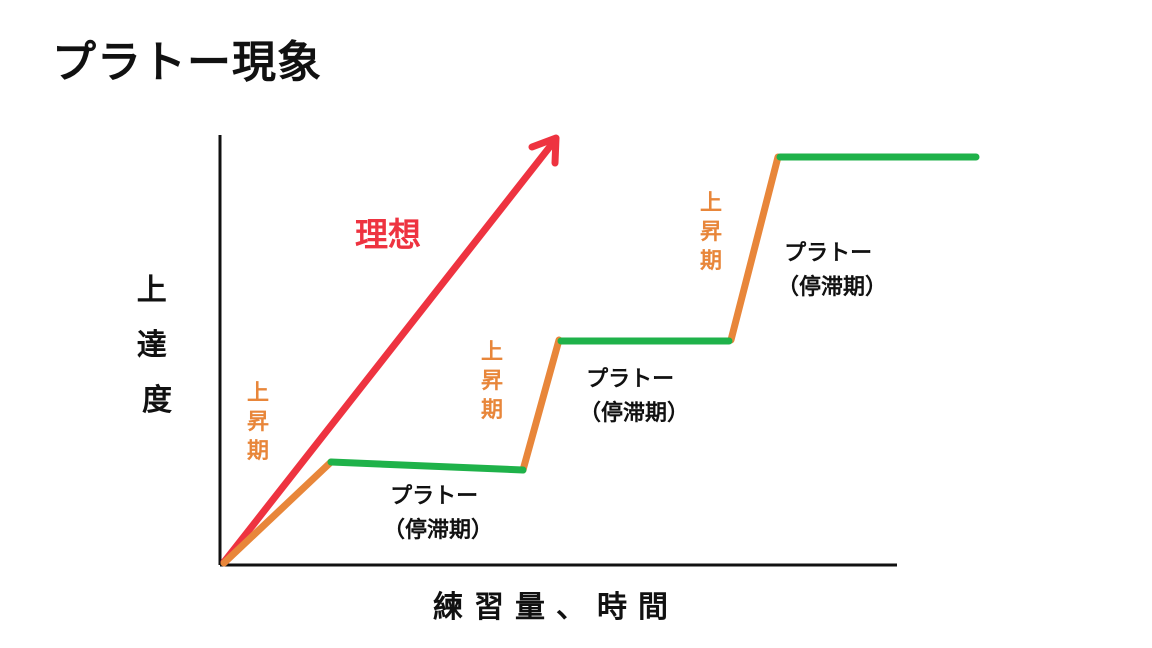 This screenshot has height=648, width=1152. What do you see at coordinates (492, 352) in the screenshot?
I see `rise-label-2-char-1: 上` at bounding box center [492, 352].